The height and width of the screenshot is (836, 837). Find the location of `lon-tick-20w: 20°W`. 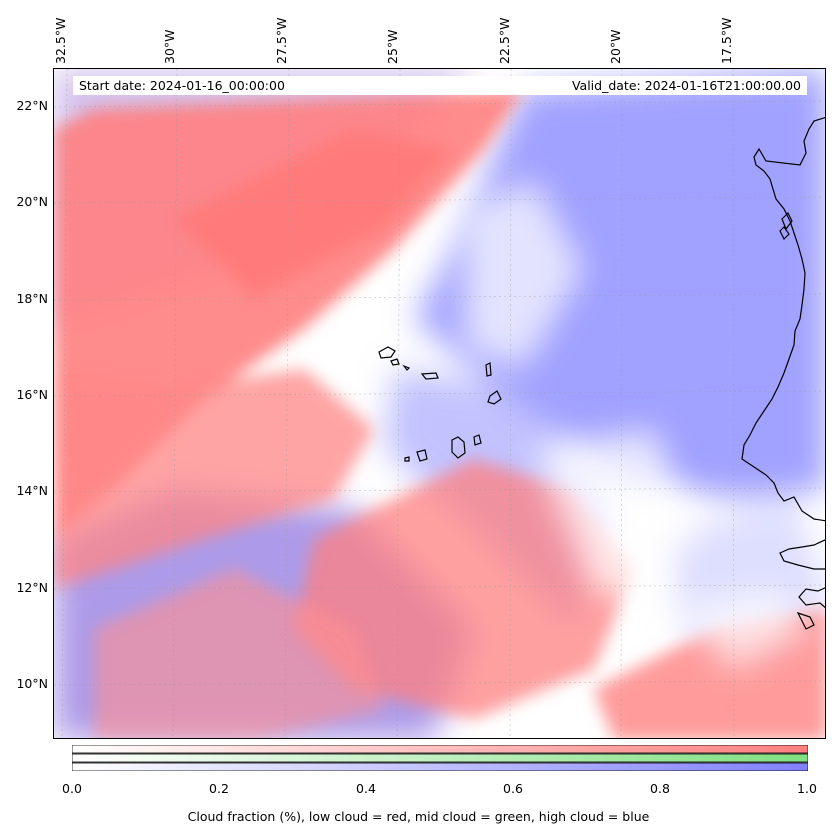

lon-tick-20w: 20°W is located at coordinates (615, 46).